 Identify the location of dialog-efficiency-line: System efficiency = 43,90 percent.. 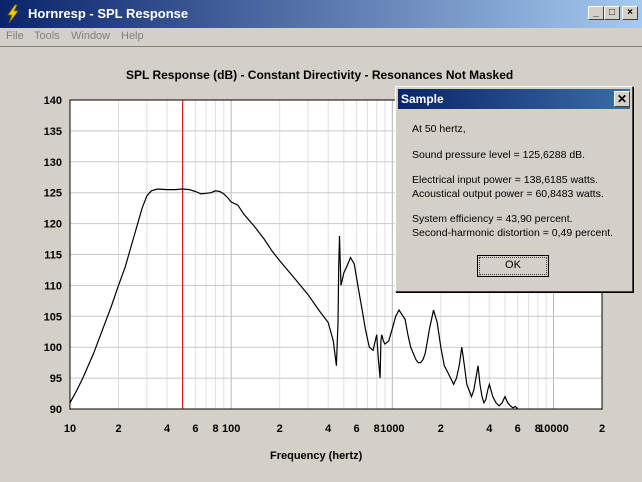
(492, 219).